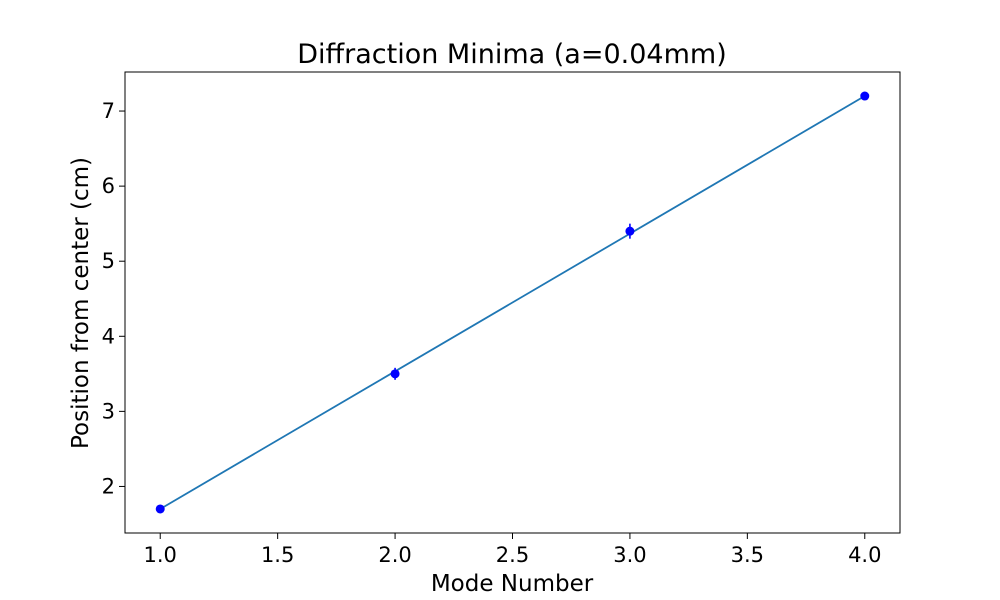  I want to click on x-tick-label: 1.5, so click(277, 555).